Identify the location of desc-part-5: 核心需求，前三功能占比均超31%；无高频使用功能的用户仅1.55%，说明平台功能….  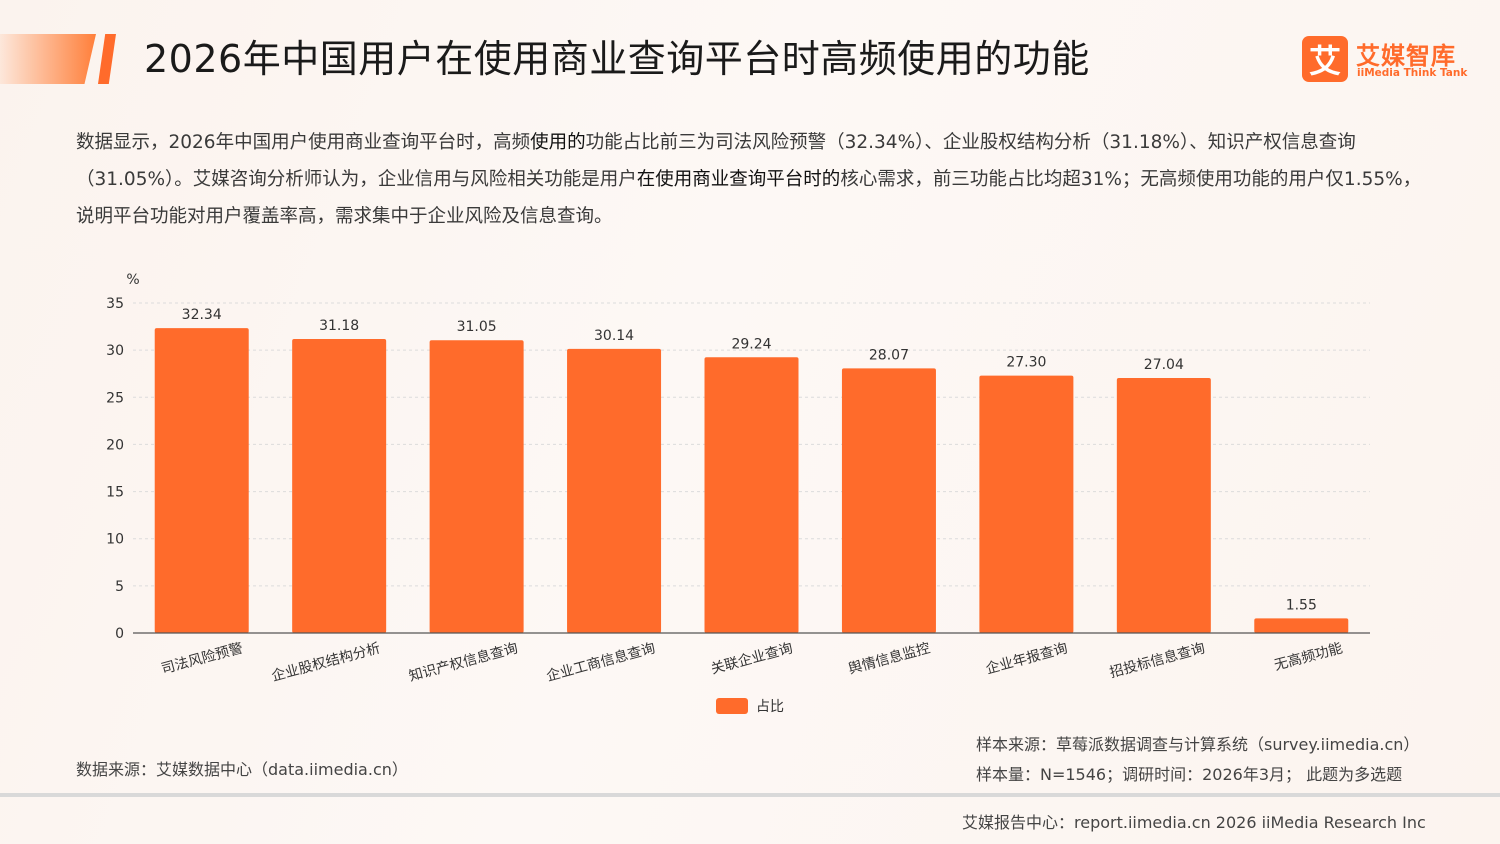
(749, 198).